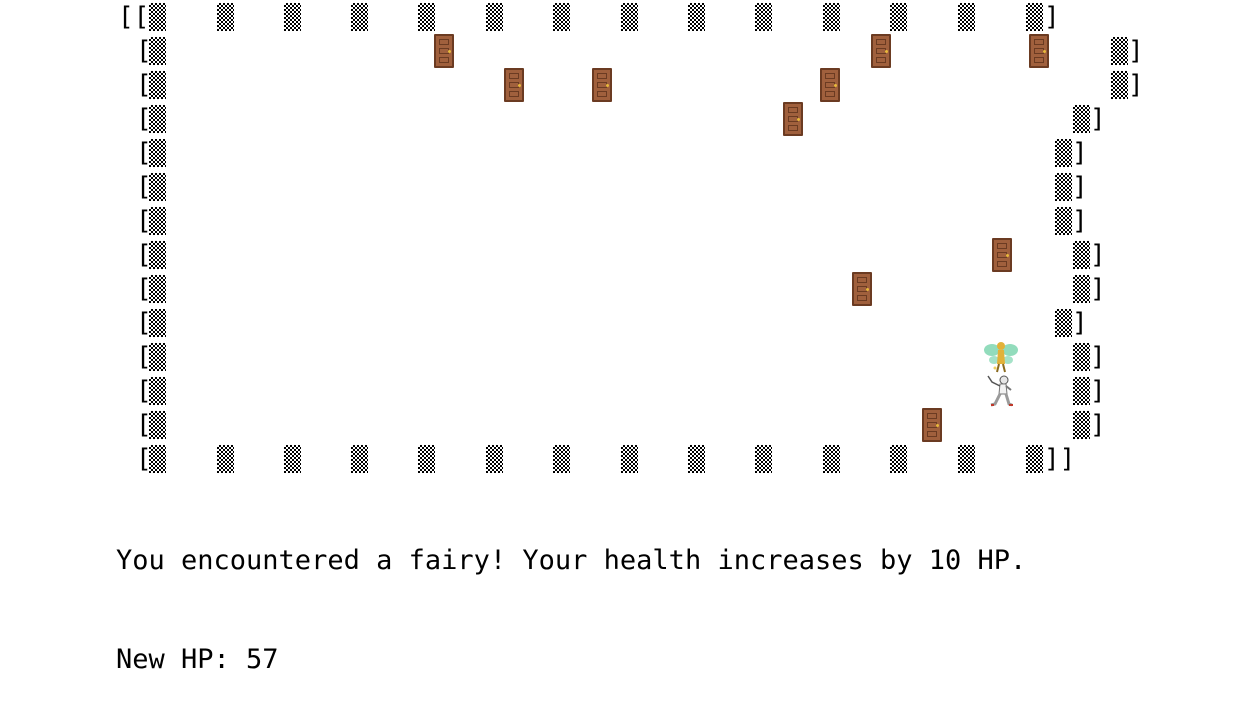 This screenshot has height=709, width=1247. What do you see at coordinates (134, 17) in the screenshot?
I see `map-bracket-open: [[` at bounding box center [134, 17].